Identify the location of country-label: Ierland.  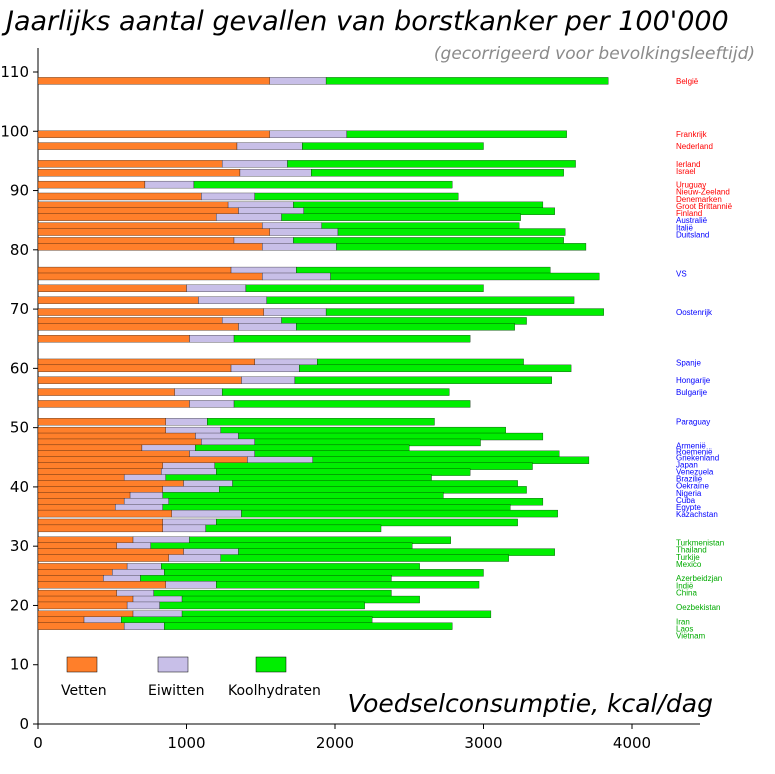
(688, 164).